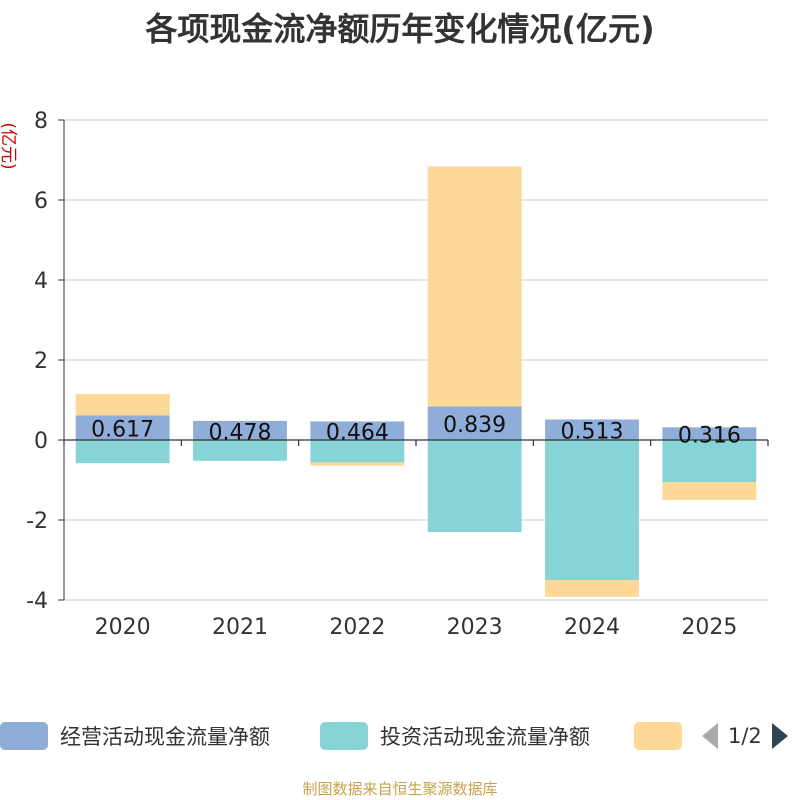 The width and height of the screenshot is (800, 800). I want to click on bar-series1-2025, so click(709, 461).